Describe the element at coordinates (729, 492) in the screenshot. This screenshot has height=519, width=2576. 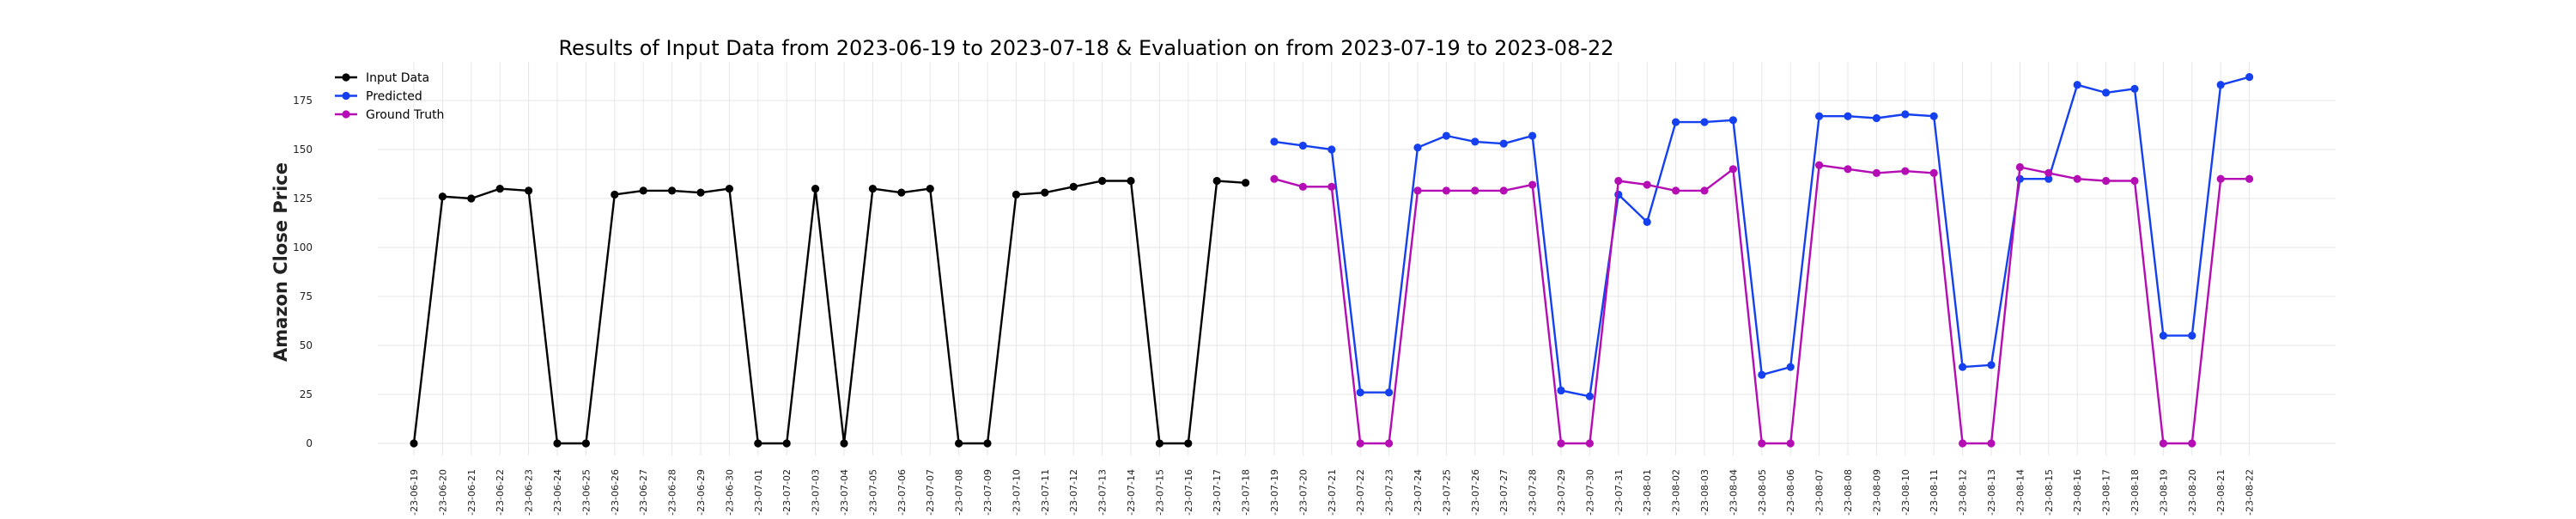
I see `x-tick-label: -23-06-30` at that location.